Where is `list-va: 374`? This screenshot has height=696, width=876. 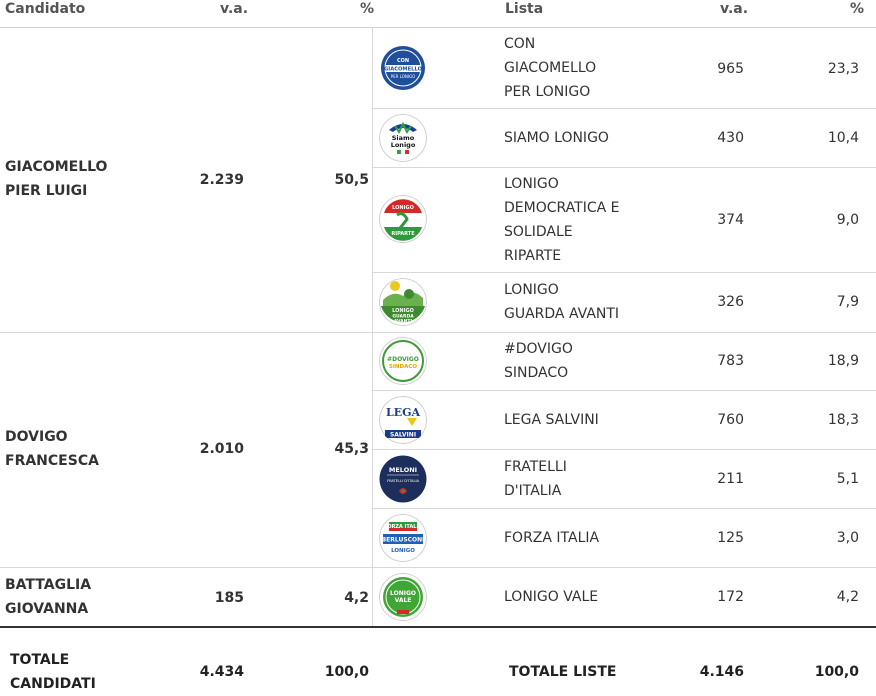
list-va: 374 is located at coordinates (730, 220).